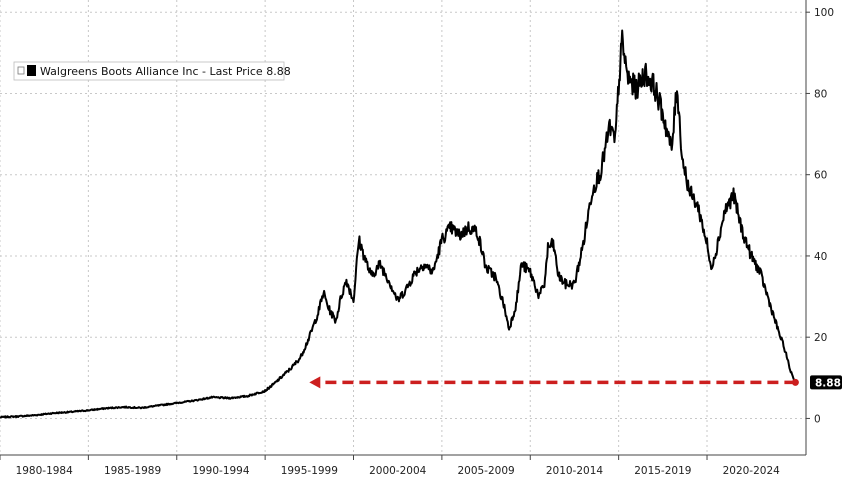 Image resolution: width=848 pixels, height=481 pixels. Describe the element at coordinates (315, 382) in the screenshot. I see `arrow-head` at that location.